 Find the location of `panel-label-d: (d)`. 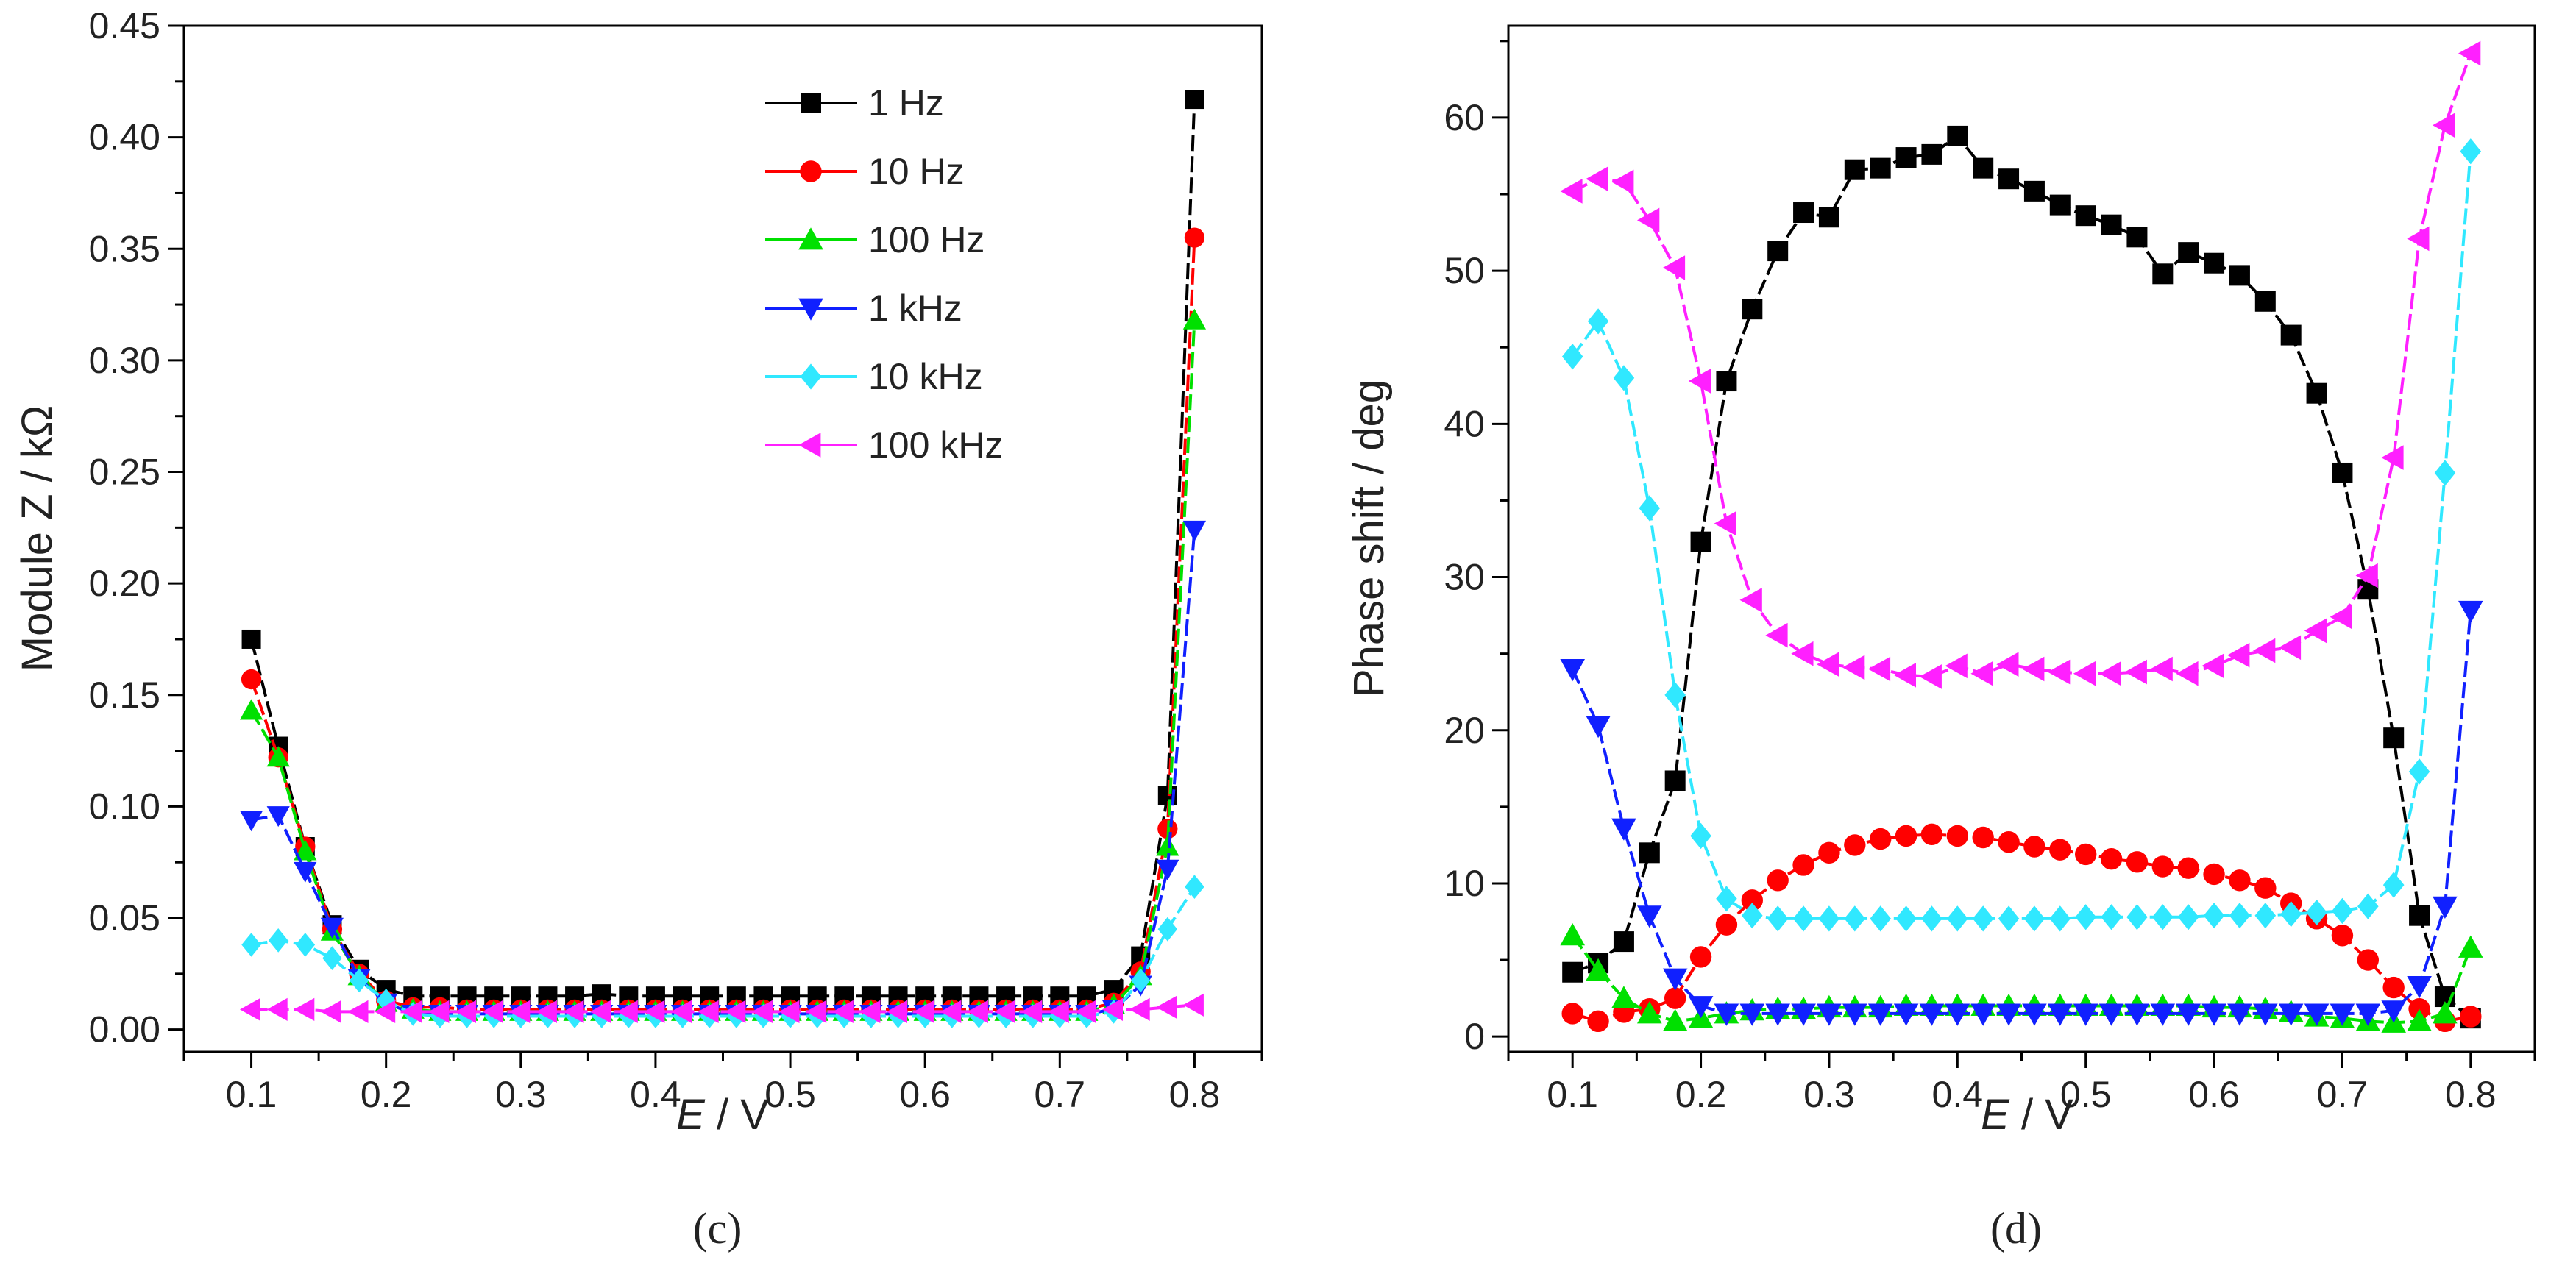

panel-label-d: (d) is located at coordinates (2016, 1228).